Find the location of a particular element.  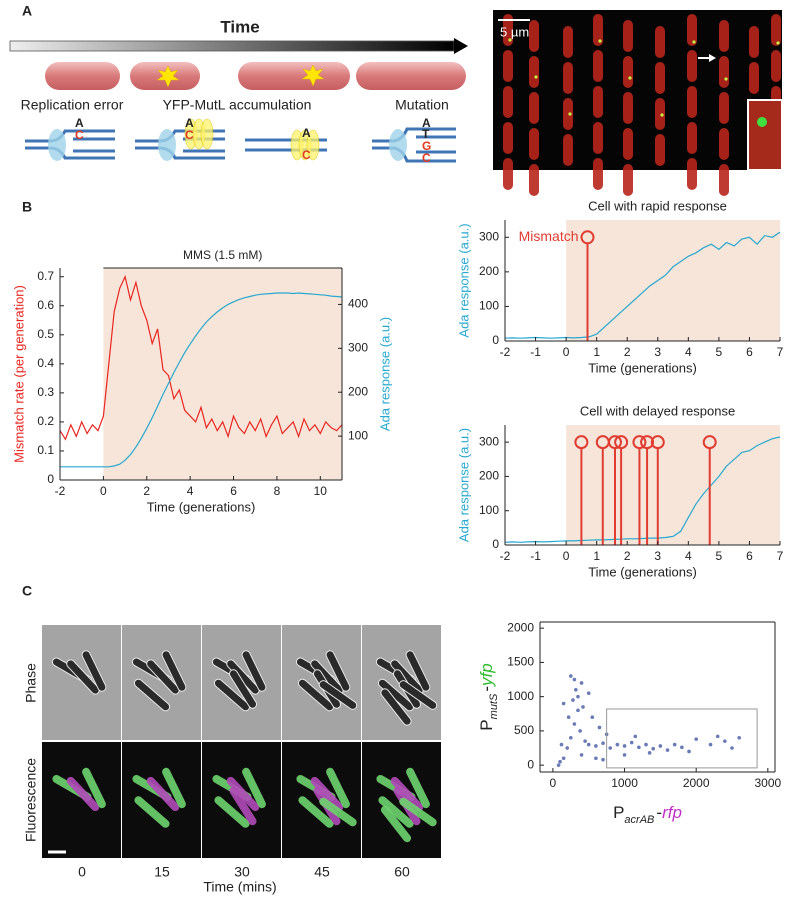

time-label: 0 is located at coordinates (82, 872).